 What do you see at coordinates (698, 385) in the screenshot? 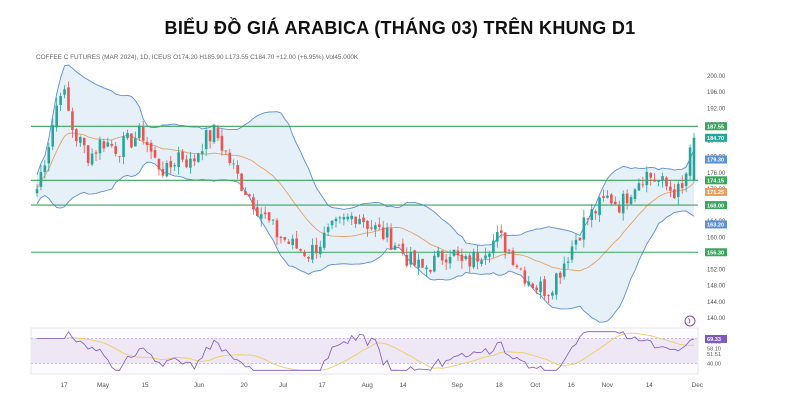
I see `x-tick-label: Dec` at bounding box center [698, 385].